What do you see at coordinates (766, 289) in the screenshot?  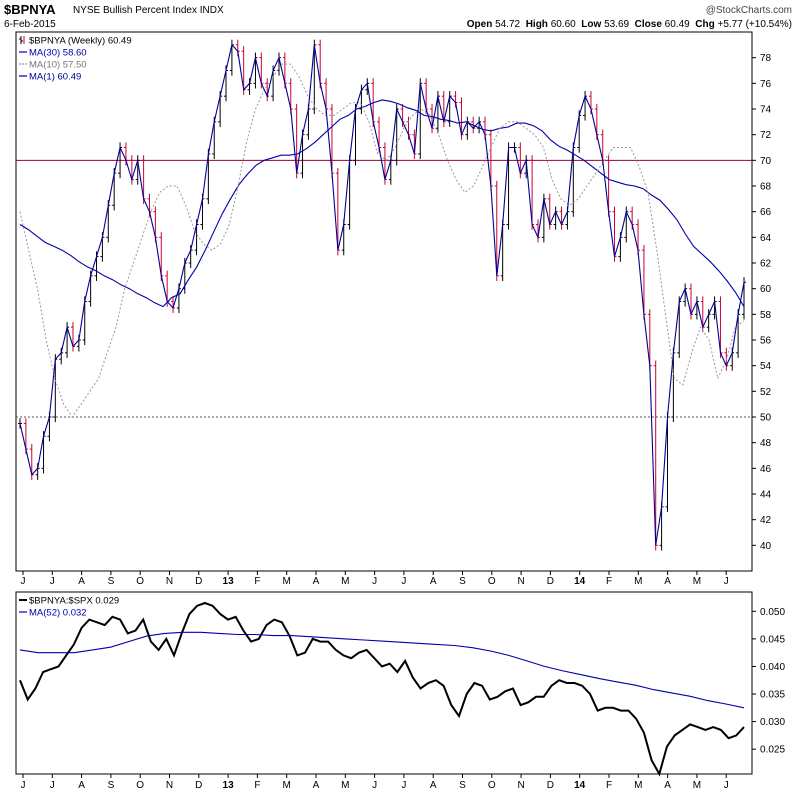 I see `y-tick-label: 60` at bounding box center [766, 289].